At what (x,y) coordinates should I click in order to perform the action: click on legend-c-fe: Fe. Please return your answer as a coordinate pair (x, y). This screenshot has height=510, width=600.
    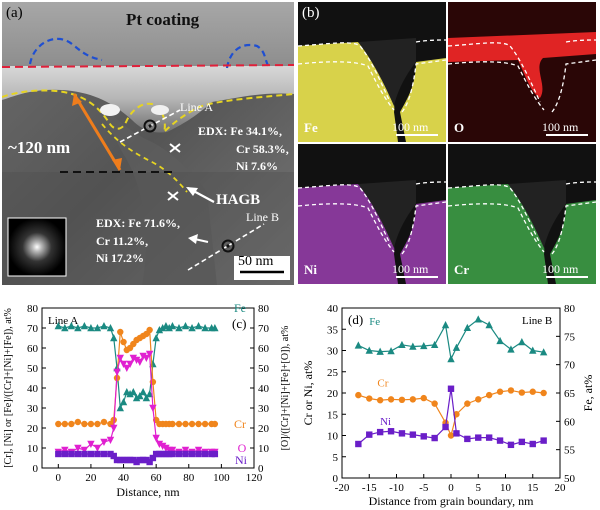
    Looking at the image, I should click on (240, 308).